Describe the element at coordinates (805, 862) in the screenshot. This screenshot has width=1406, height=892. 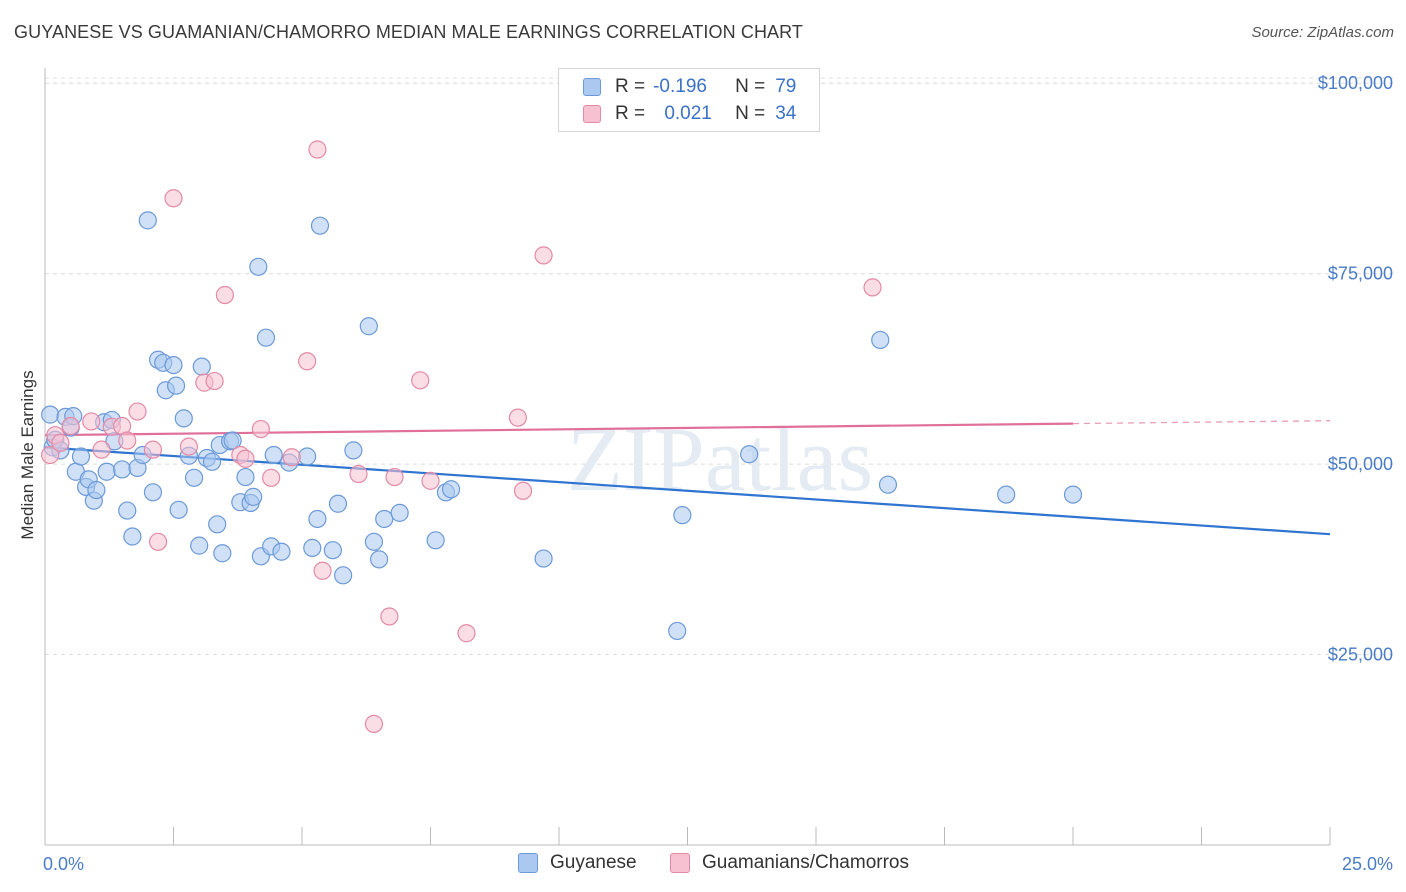
I see `legend-label: Guamanians/Chamorros` at that location.